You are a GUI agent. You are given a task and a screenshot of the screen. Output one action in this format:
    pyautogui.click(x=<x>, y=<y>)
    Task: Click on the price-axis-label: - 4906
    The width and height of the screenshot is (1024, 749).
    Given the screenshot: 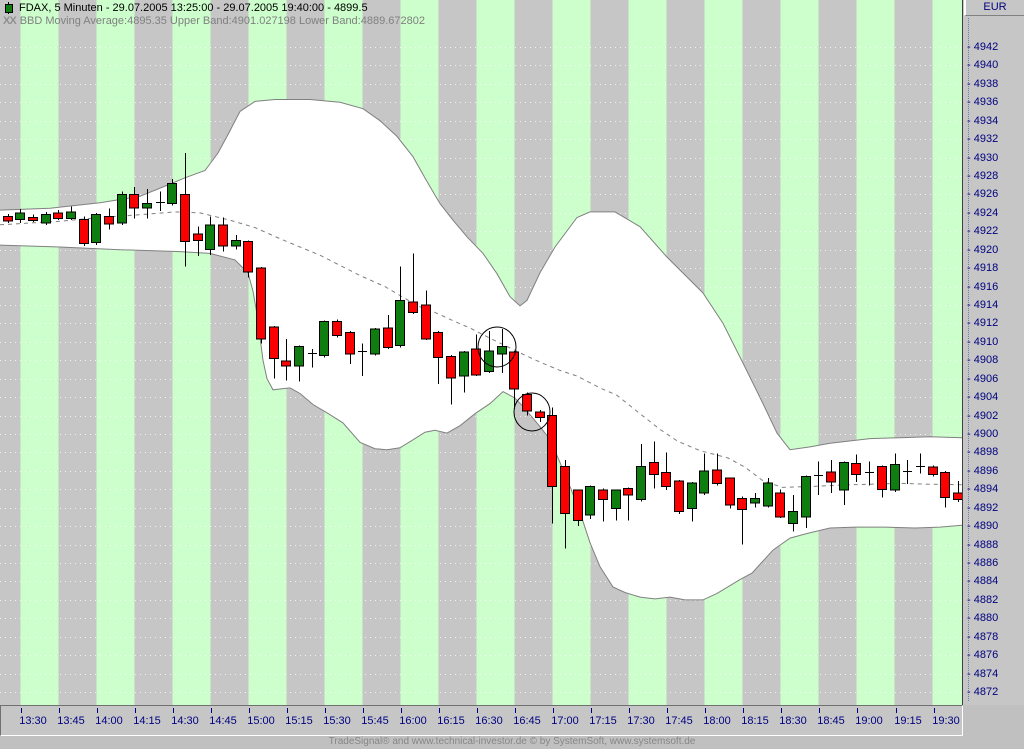 What is the action you would take?
    pyautogui.click(x=983, y=378)
    